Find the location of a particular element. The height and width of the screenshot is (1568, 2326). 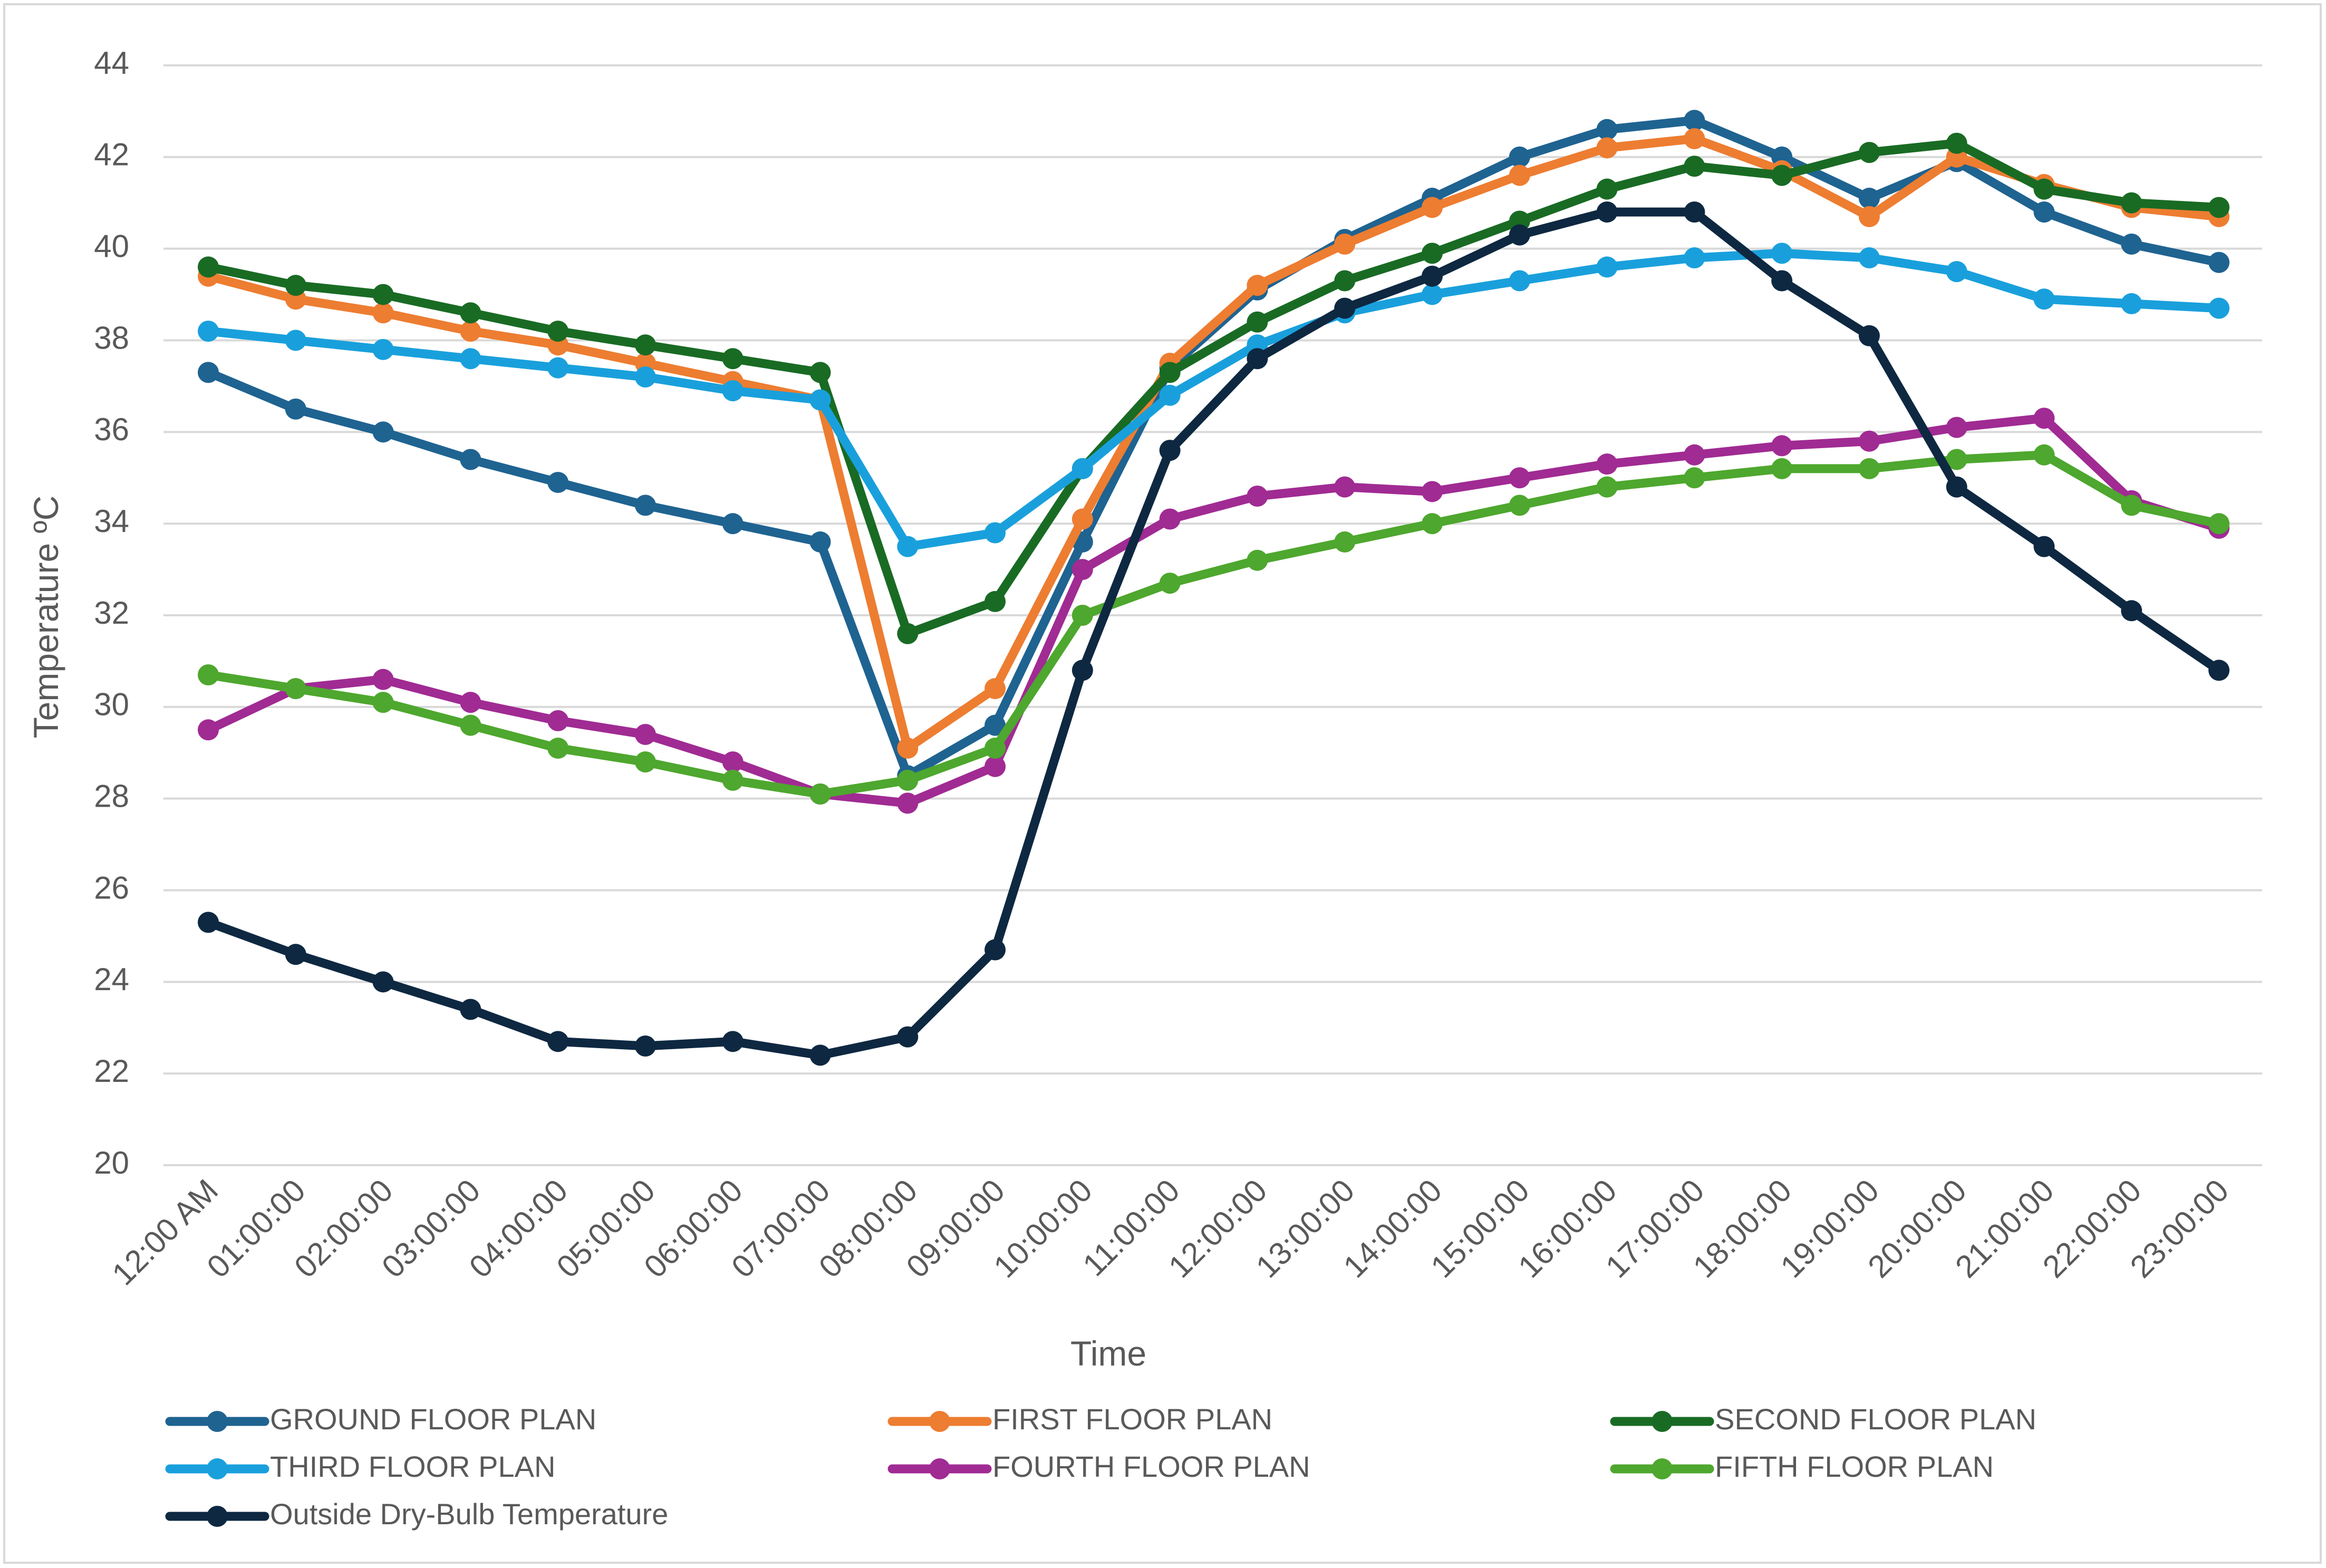

y-tick-label: 22 is located at coordinates (112, 1071).